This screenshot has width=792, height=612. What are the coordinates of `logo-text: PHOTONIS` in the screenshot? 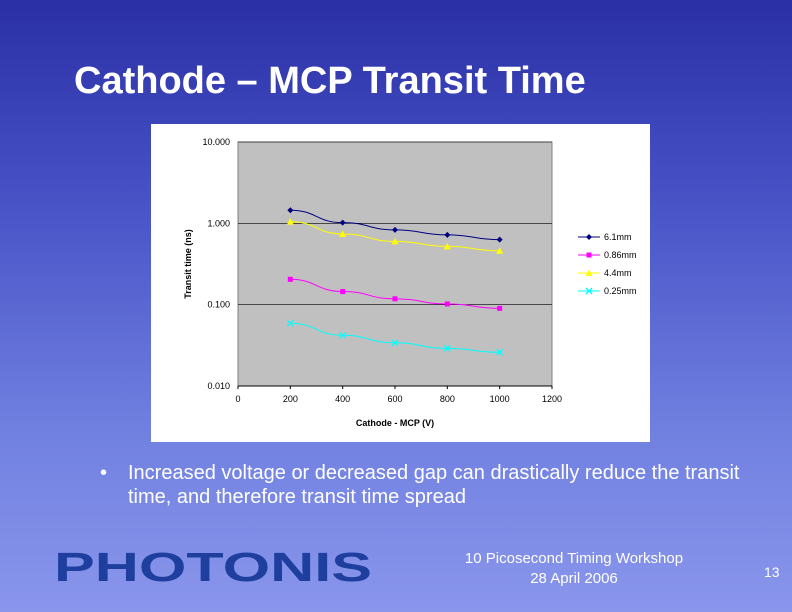 It's located at (213, 566).